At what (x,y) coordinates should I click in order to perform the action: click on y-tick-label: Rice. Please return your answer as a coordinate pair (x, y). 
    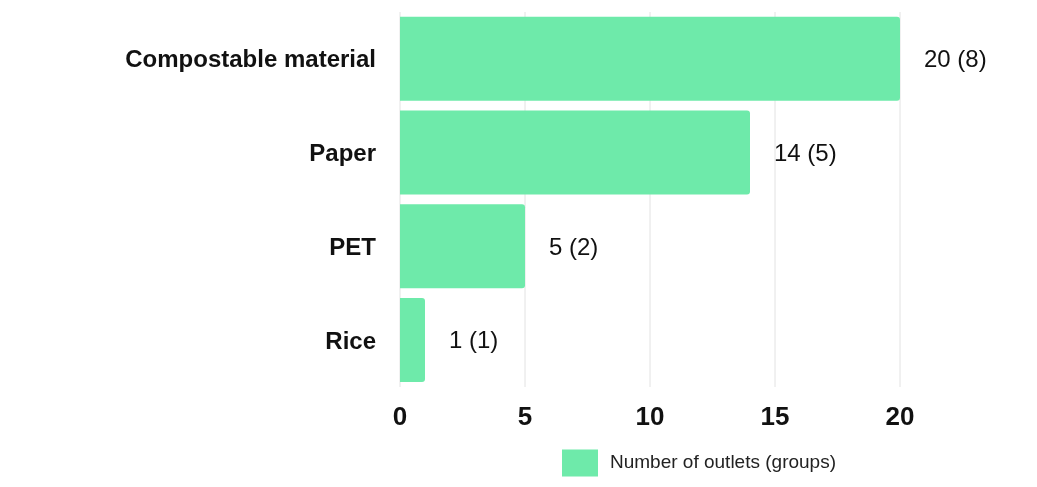
    Looking at the image, I should click on (350, 340).